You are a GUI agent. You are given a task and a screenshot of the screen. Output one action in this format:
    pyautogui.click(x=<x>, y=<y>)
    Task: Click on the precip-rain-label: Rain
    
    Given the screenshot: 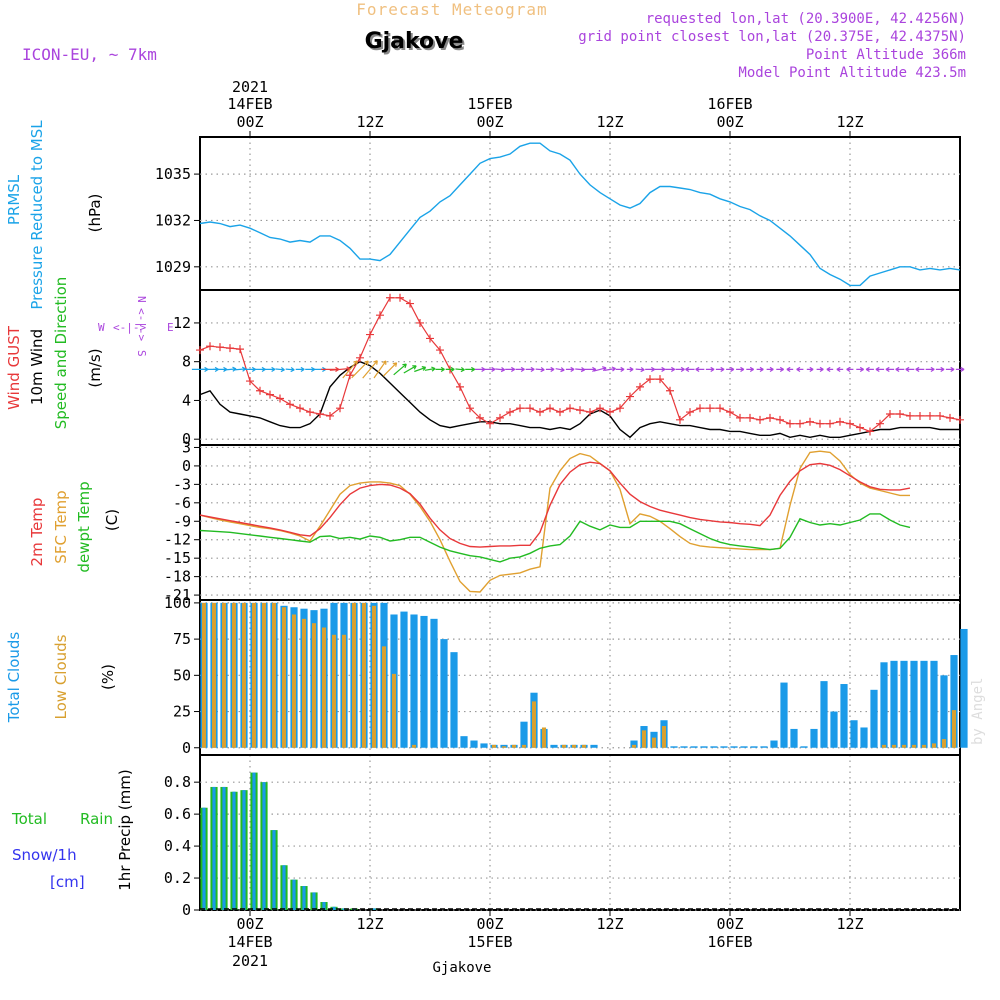 What is the action you would take?
    pyautogui.click(x=96, y=819)
    